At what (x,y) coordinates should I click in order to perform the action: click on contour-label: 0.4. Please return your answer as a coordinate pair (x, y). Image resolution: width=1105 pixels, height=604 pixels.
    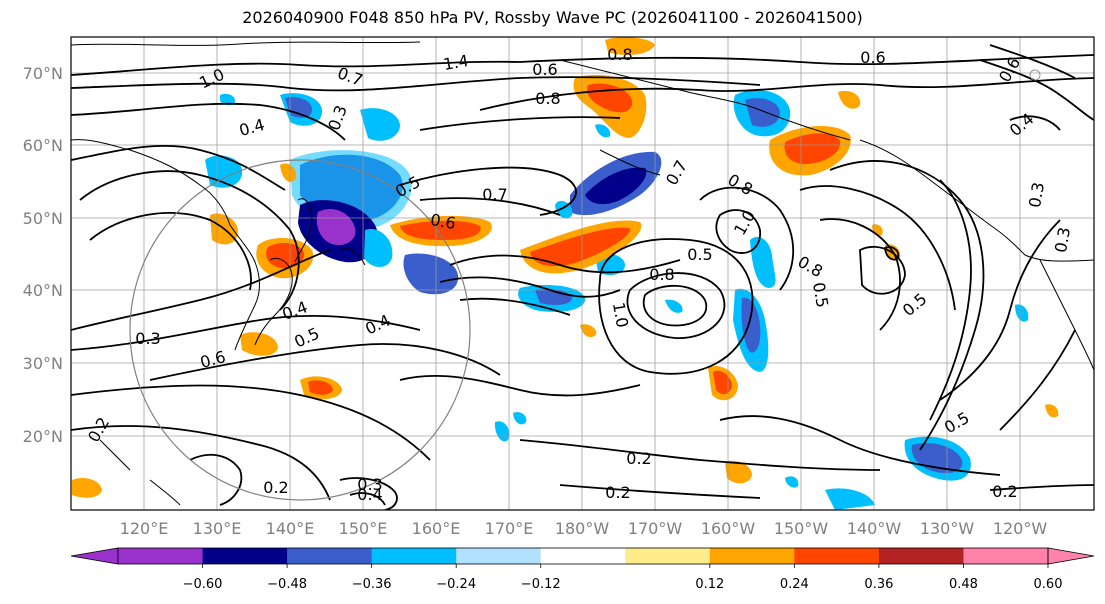
    Looking at the image, I should click on (369, 494).